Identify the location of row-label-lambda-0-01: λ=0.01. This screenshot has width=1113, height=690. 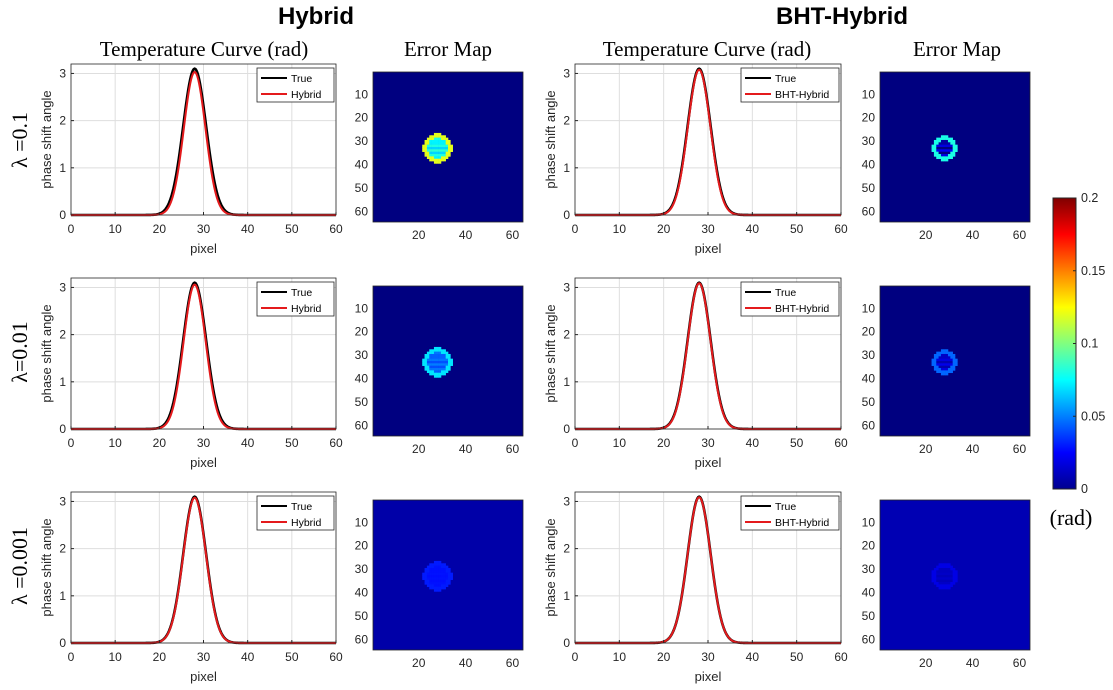
(19, 352).